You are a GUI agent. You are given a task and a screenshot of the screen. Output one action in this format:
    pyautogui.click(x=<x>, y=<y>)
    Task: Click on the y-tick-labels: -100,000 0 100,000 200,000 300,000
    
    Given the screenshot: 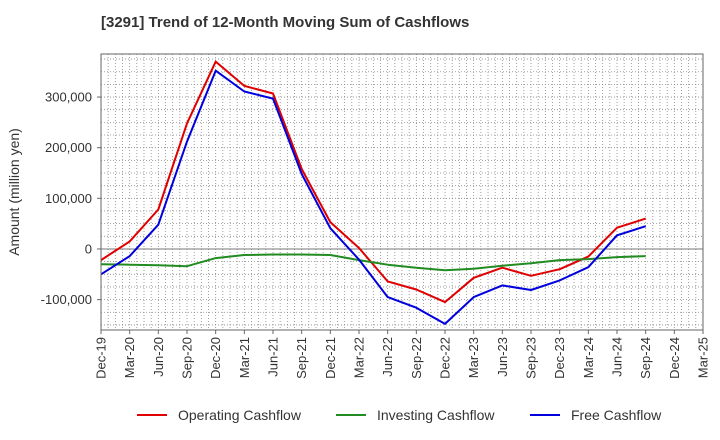 What is the action you would take?
    pyautogui.click(x=71, y=198)
    